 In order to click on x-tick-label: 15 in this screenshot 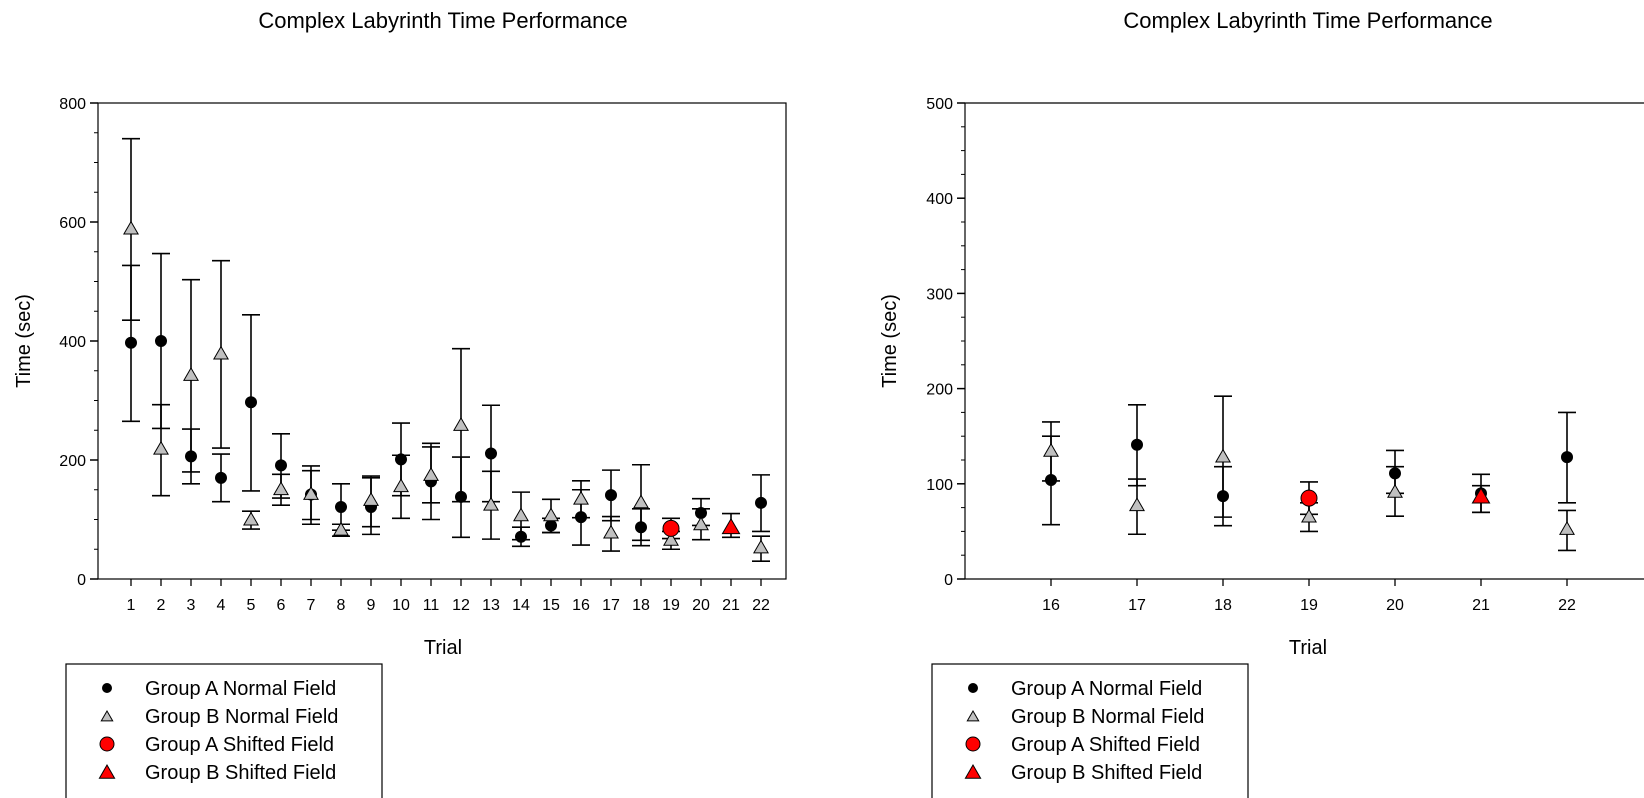, I will do `click(551, 605)`.